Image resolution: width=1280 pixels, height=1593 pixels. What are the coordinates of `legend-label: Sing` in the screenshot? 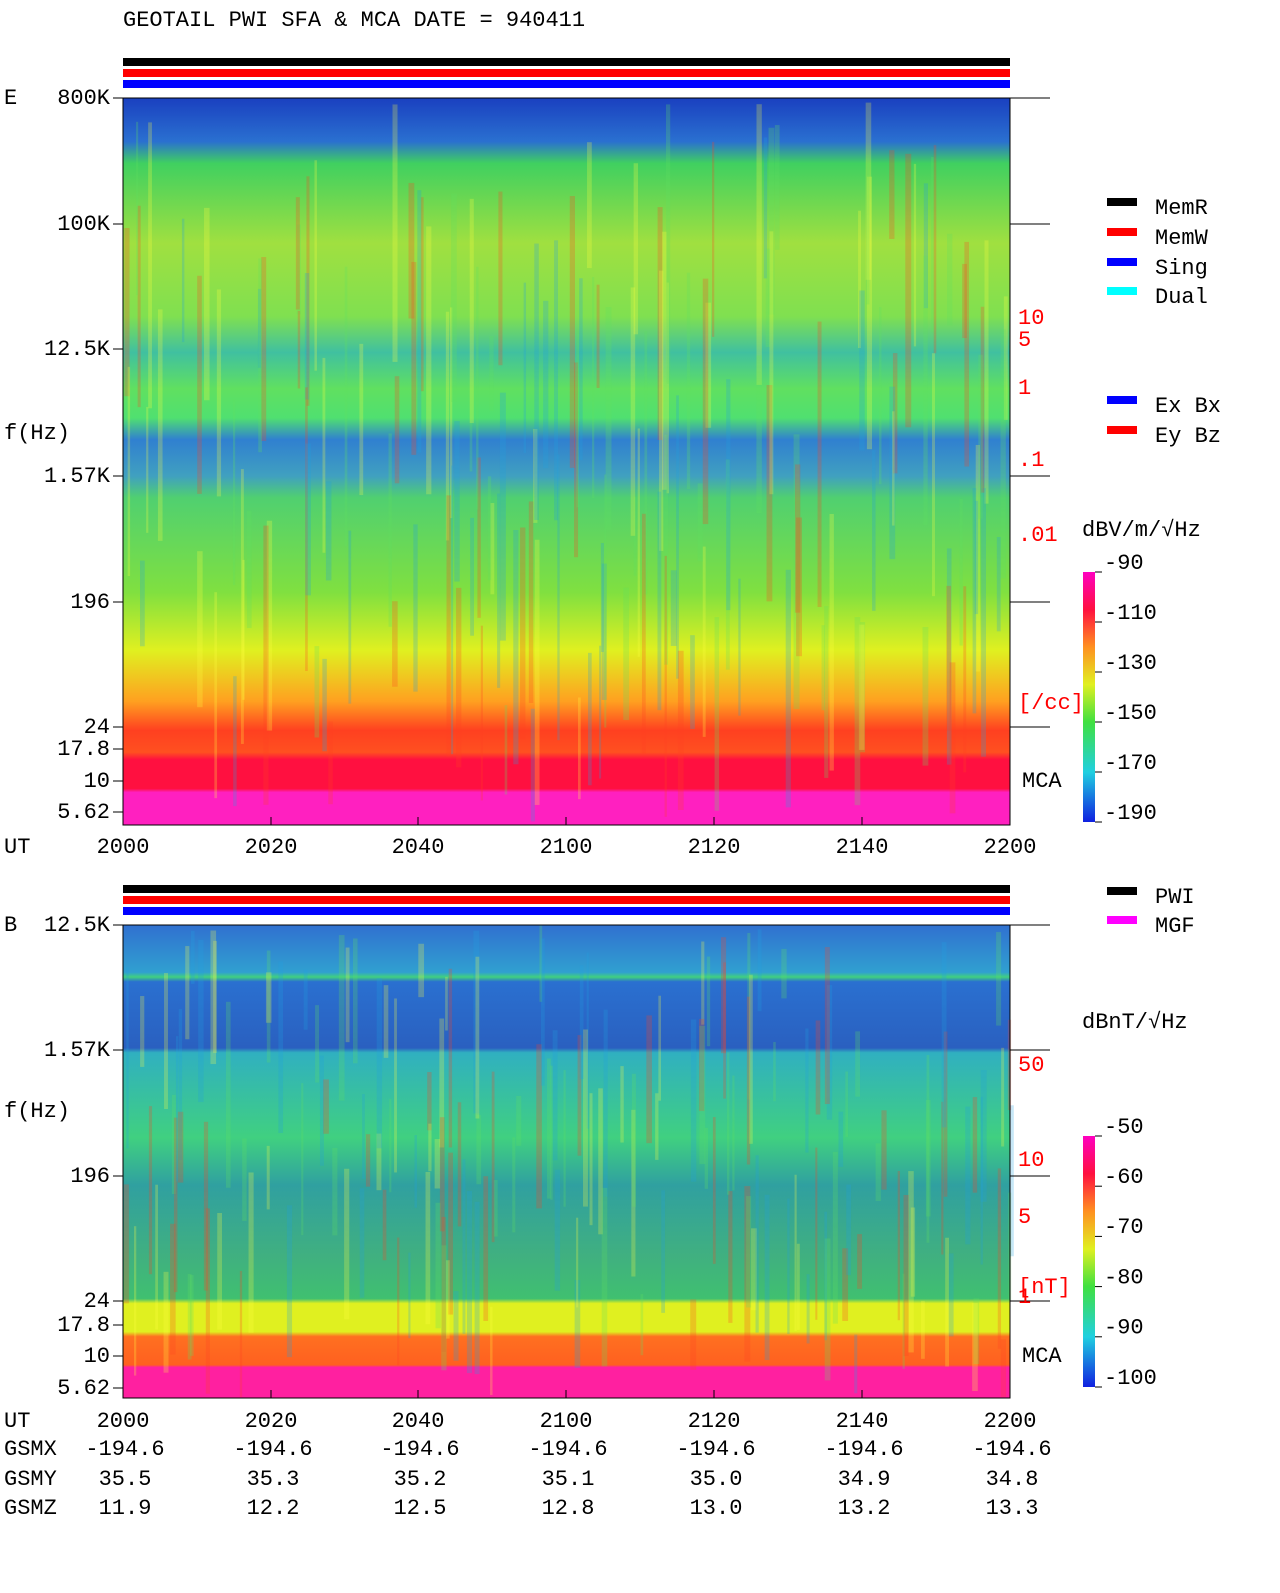 It's located at (1181, 268).